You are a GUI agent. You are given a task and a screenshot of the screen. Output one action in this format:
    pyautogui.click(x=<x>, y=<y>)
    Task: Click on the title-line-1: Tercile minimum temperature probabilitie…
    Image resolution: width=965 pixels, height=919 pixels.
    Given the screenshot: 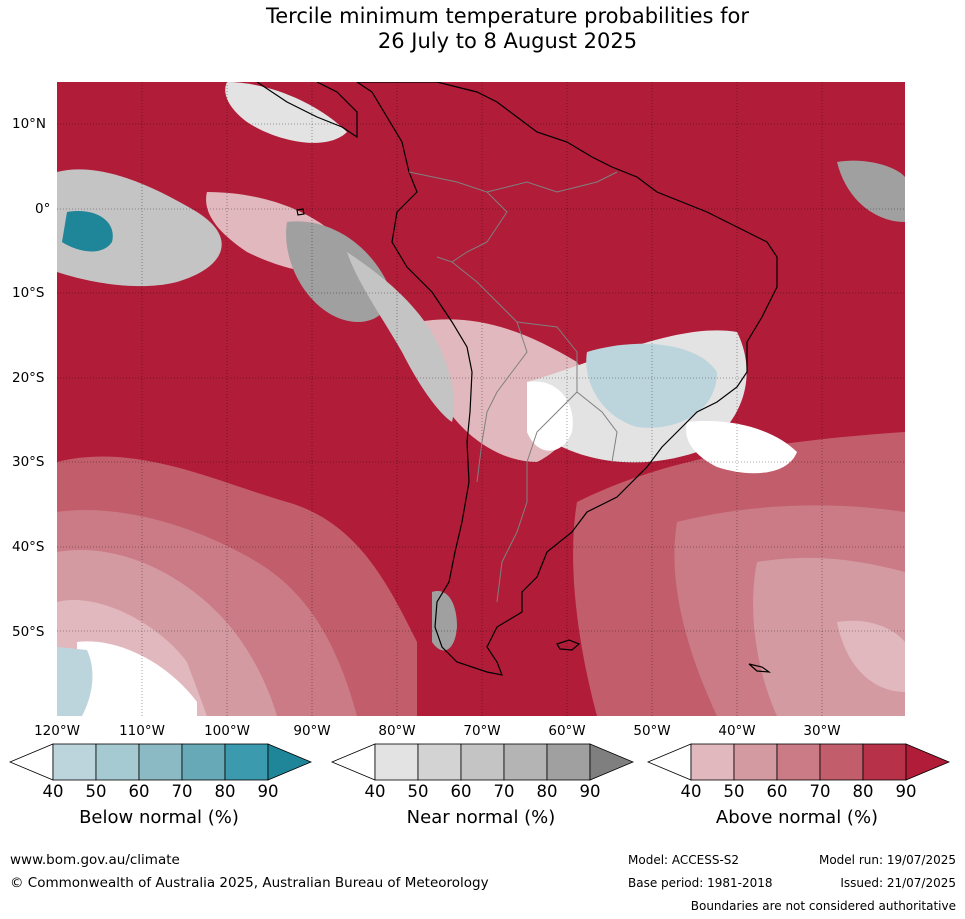 What is the action you would take?
    pyautogui.click(x=507, y=16)
    